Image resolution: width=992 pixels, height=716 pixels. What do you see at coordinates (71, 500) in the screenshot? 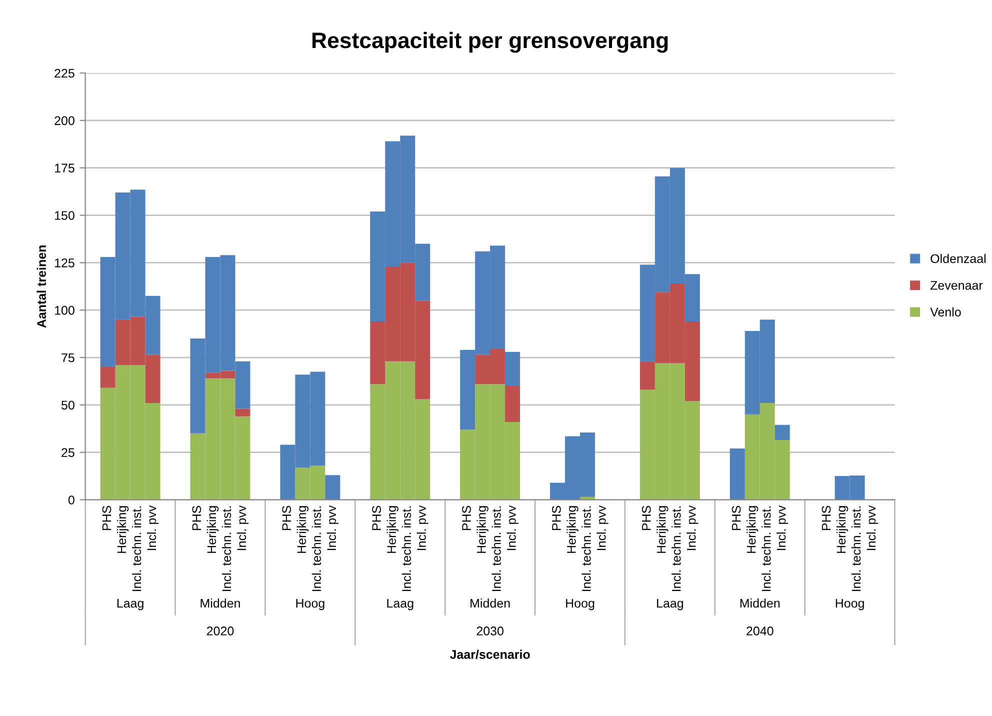
I see `y-tick-label: 0` at bounding box center [71, 500].